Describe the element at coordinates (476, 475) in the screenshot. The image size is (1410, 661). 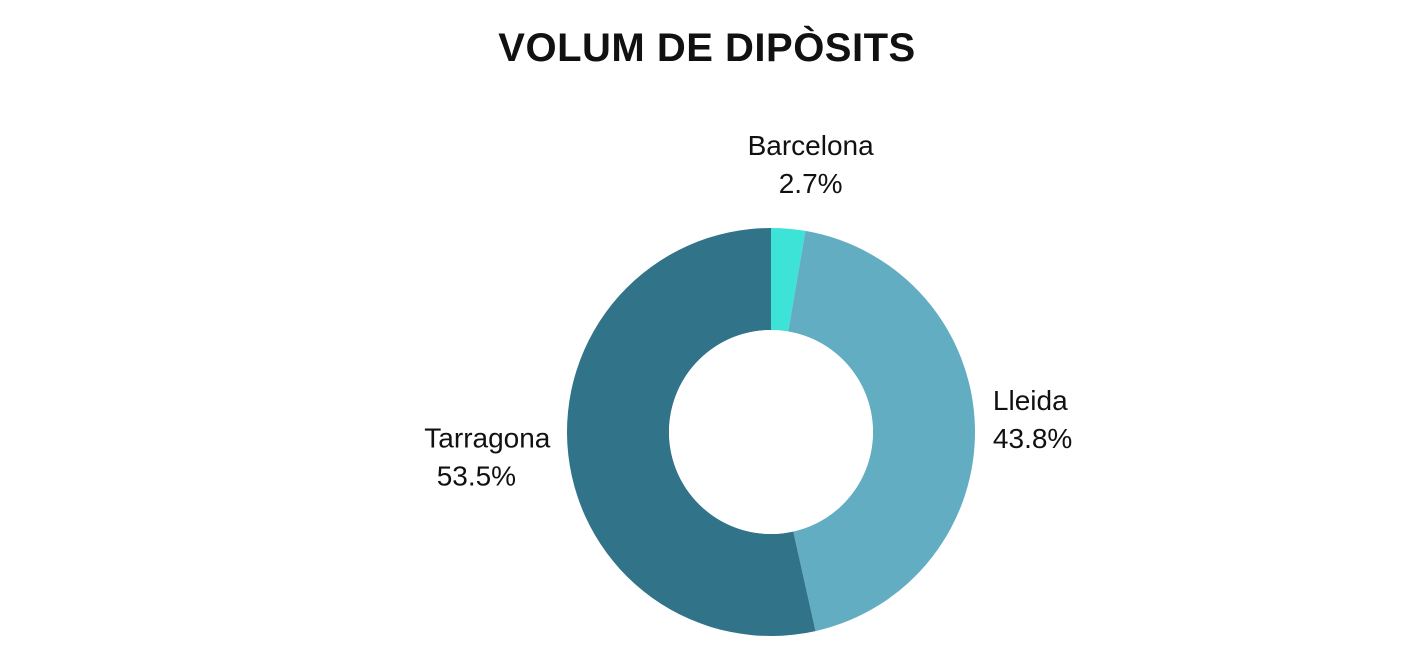
I see `slice-value-tarragona: 53.5%` at that location.